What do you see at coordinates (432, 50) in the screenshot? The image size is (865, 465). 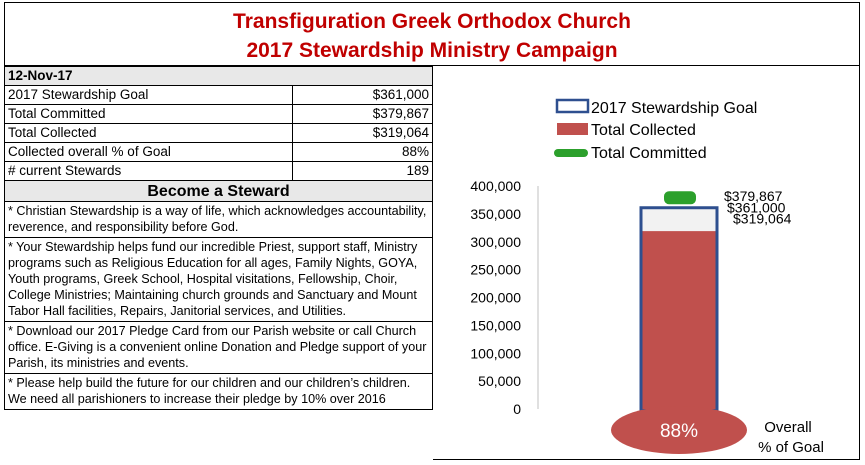 I see `campaign-title: 2017 Stewardship Ministry Campaign` at bounding box center [432, 50].